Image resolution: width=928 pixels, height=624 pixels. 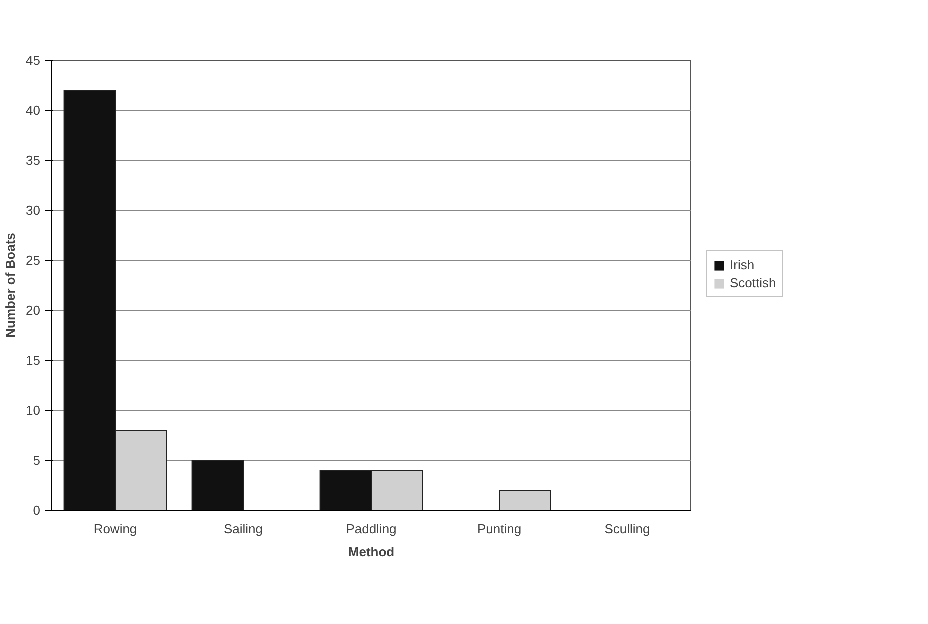 I want to click on y-tick-label: 25, so click(x=33, y=260).